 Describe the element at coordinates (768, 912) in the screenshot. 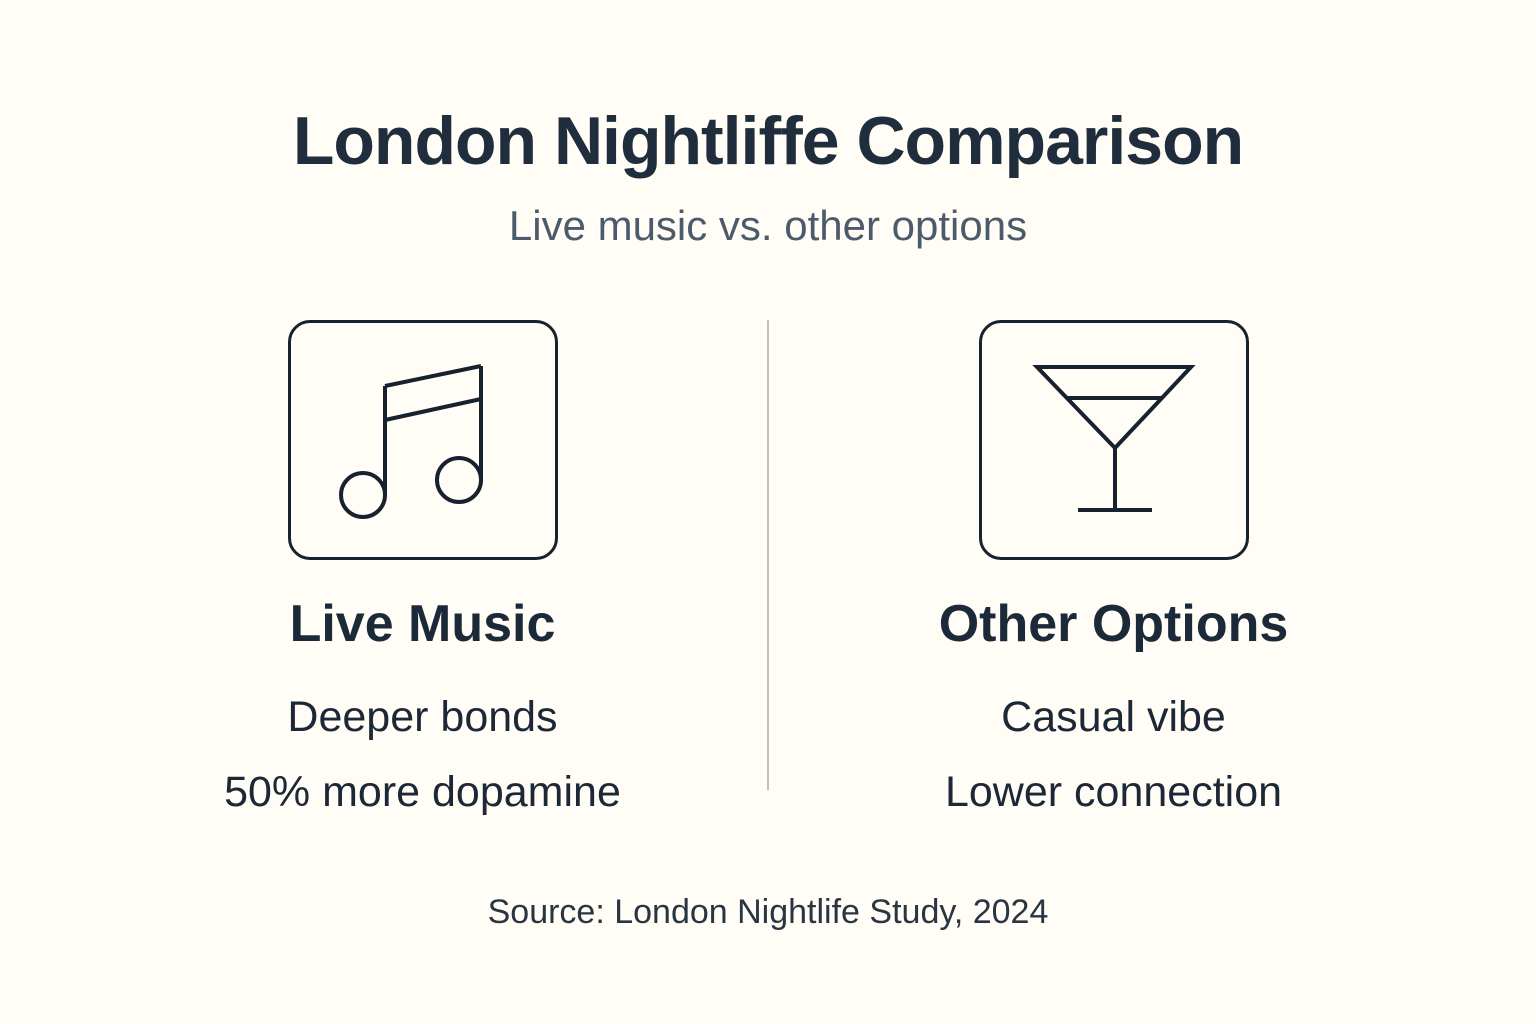

I see `source-text: Source: London Nightlife Study, 2024` at that location.